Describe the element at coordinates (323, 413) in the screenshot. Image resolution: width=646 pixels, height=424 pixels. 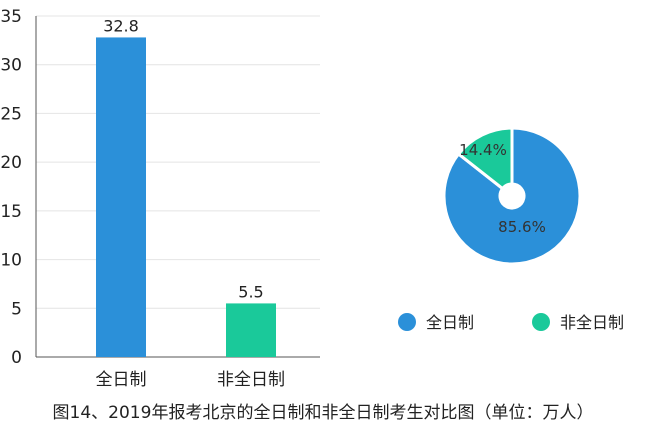
I see `figure-caption: 图14、2019年报考北京的全日制和非全日制考生对比图（单位：万人）` at that location.